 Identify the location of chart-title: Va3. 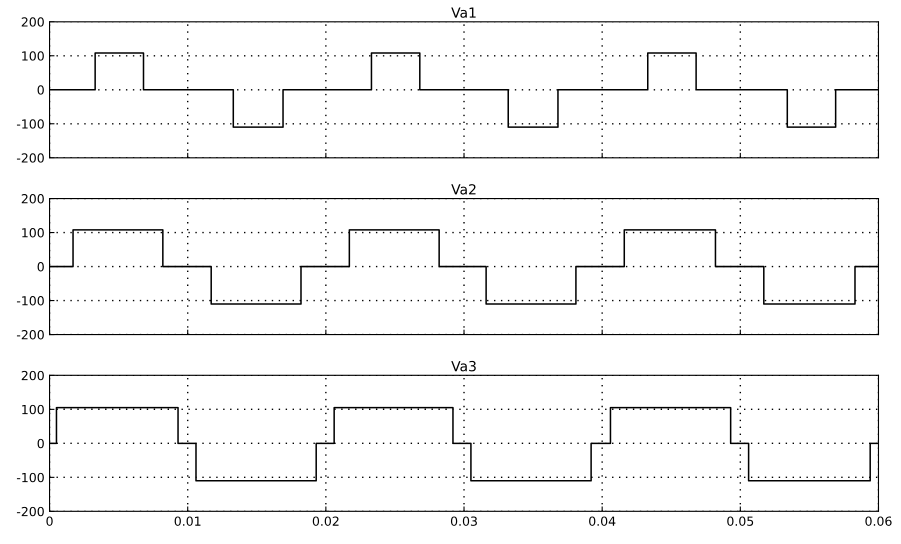
(463, 366).